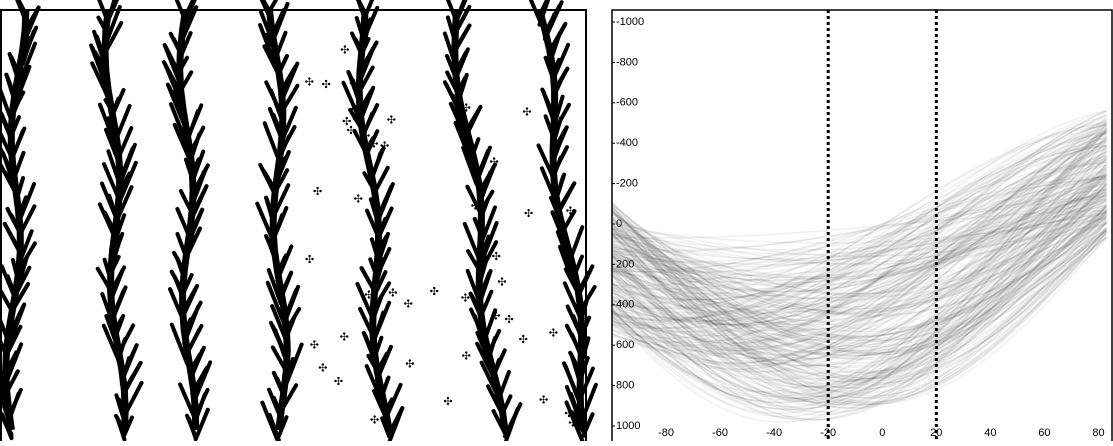 The image size is (1113, 446). What do you see at coordinates (630, 22) in the screenshot?
I see `y-tick-label: -1000` at bounding box center [630, 22].